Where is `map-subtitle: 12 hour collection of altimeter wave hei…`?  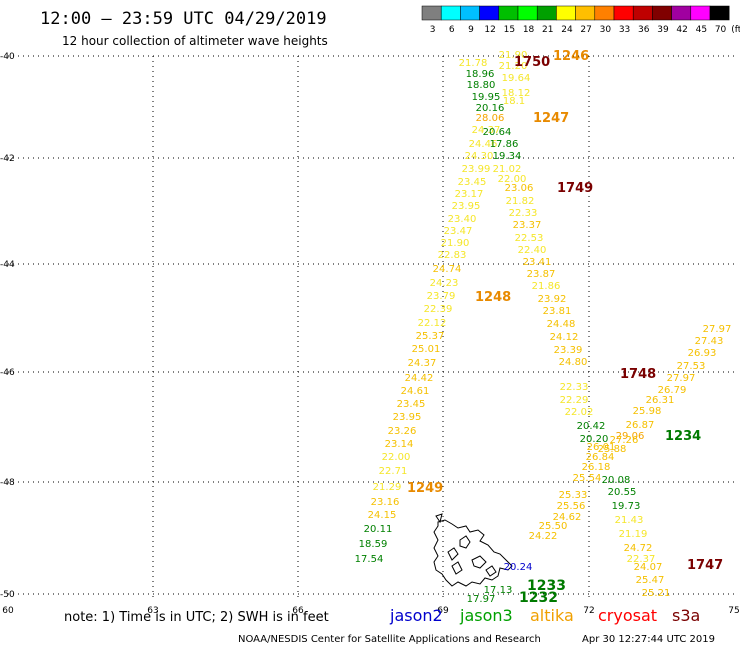 map-subtitle: 12 hour collection of altimeter wave hei… is located at coordinates (195, 41).